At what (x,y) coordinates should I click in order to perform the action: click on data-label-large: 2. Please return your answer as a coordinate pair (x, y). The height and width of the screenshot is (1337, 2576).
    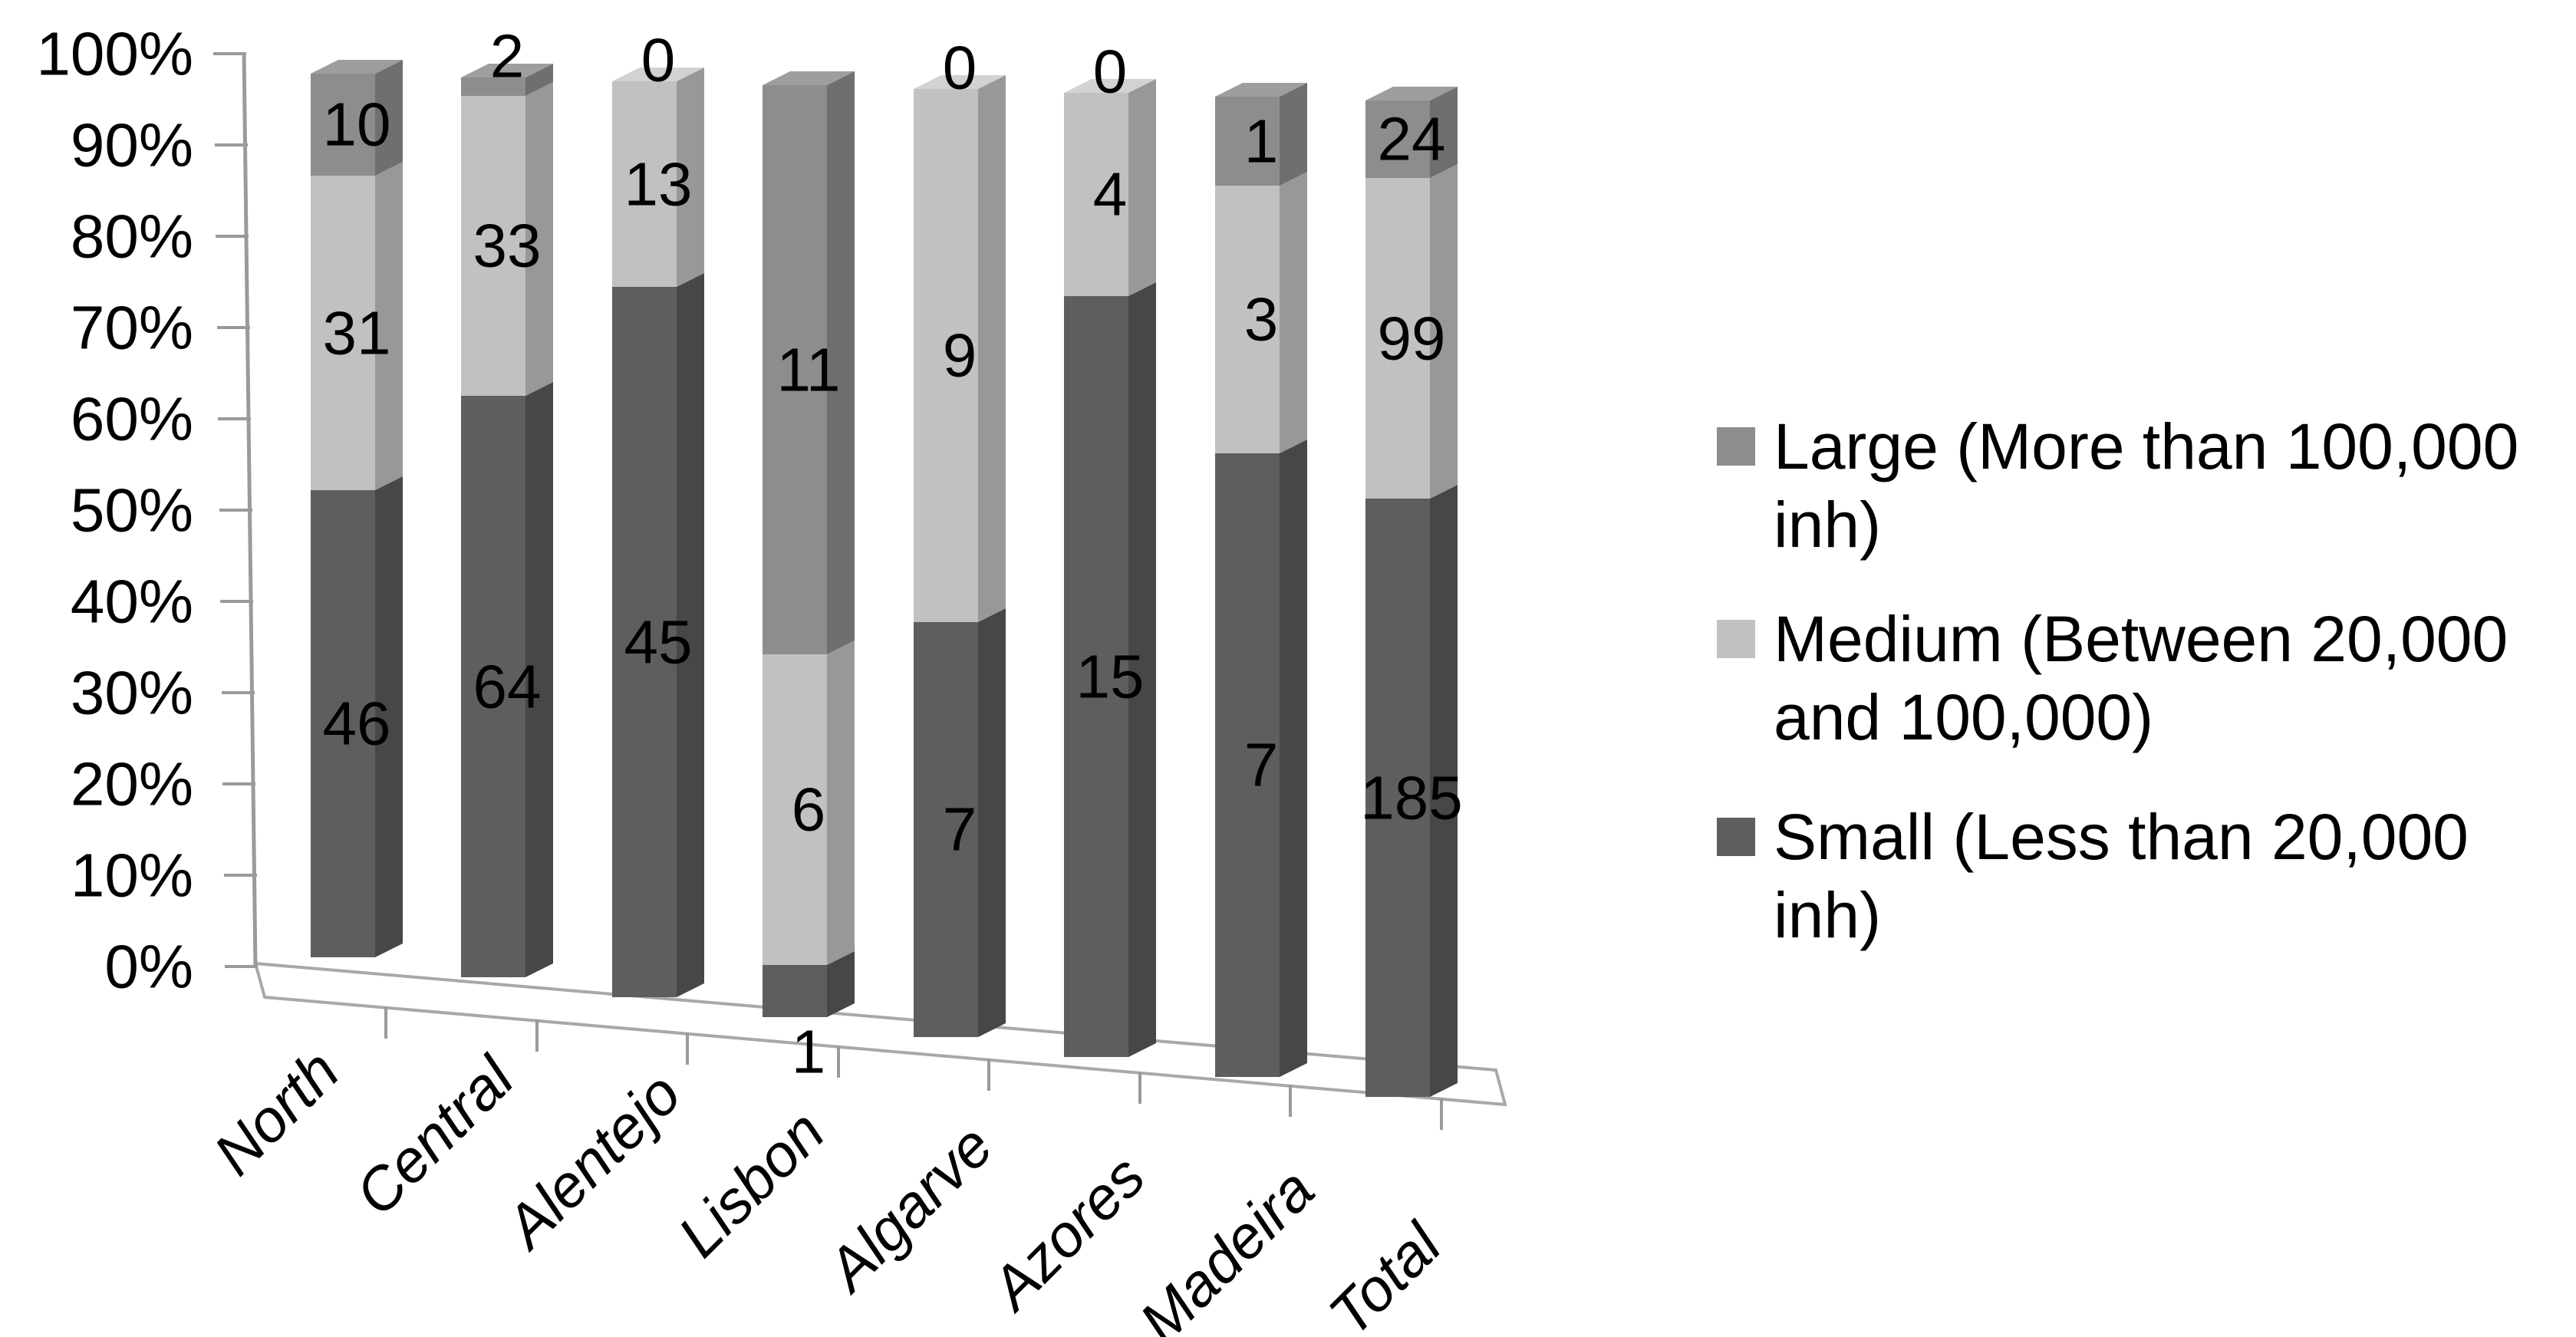
    Looking at the image, I should click on (507, 56).